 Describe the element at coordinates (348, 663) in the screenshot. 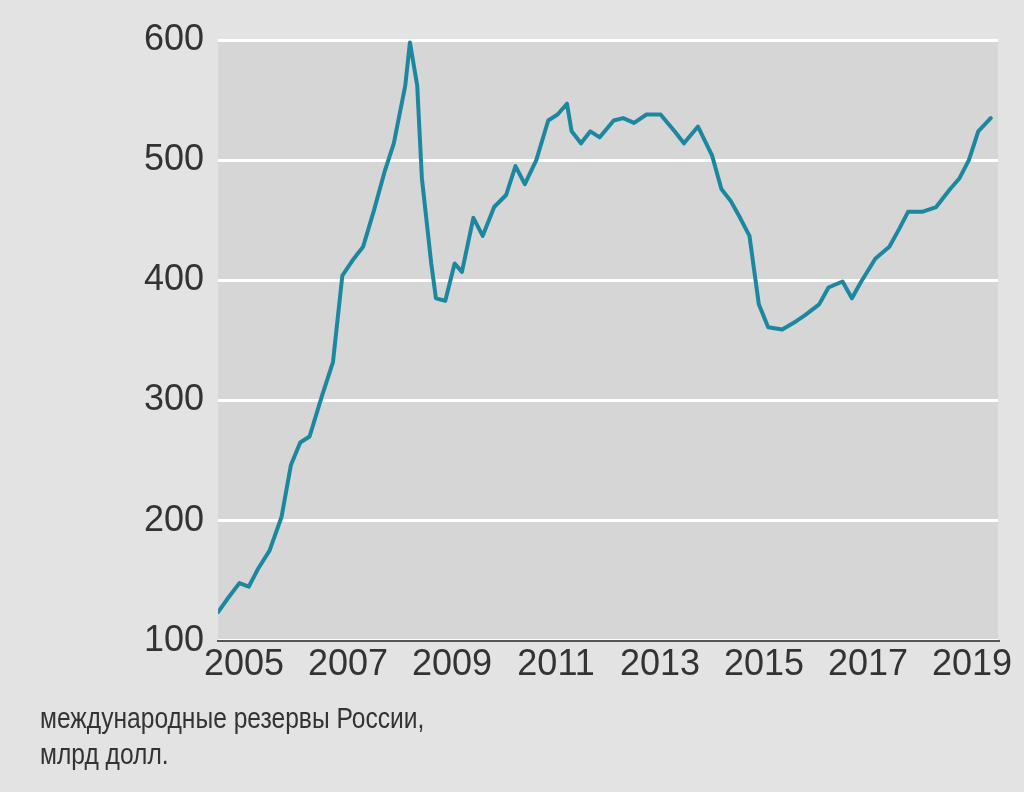

I see `x-tick-label: 2007` at that location.